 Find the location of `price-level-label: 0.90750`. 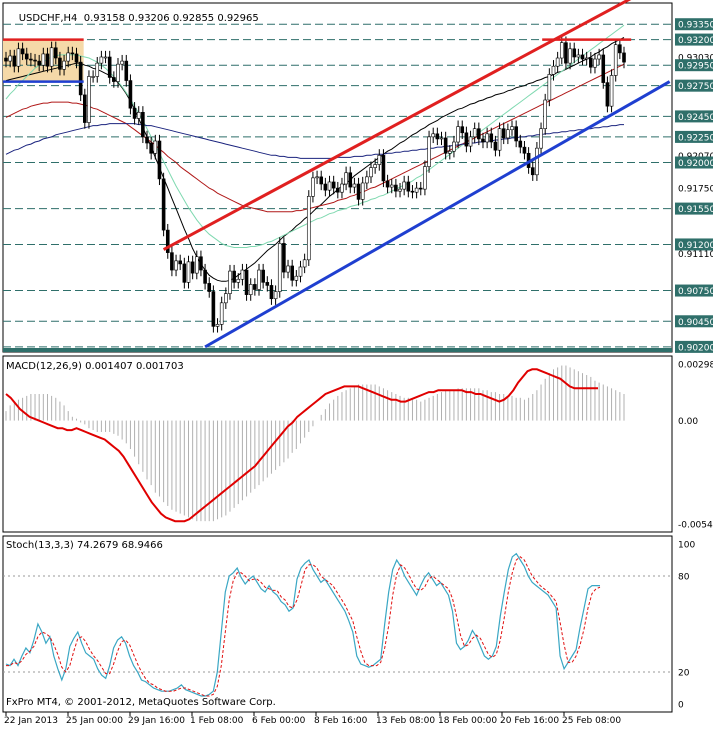

price-level-label: 0.90750 is located at coordinates (695, 292).